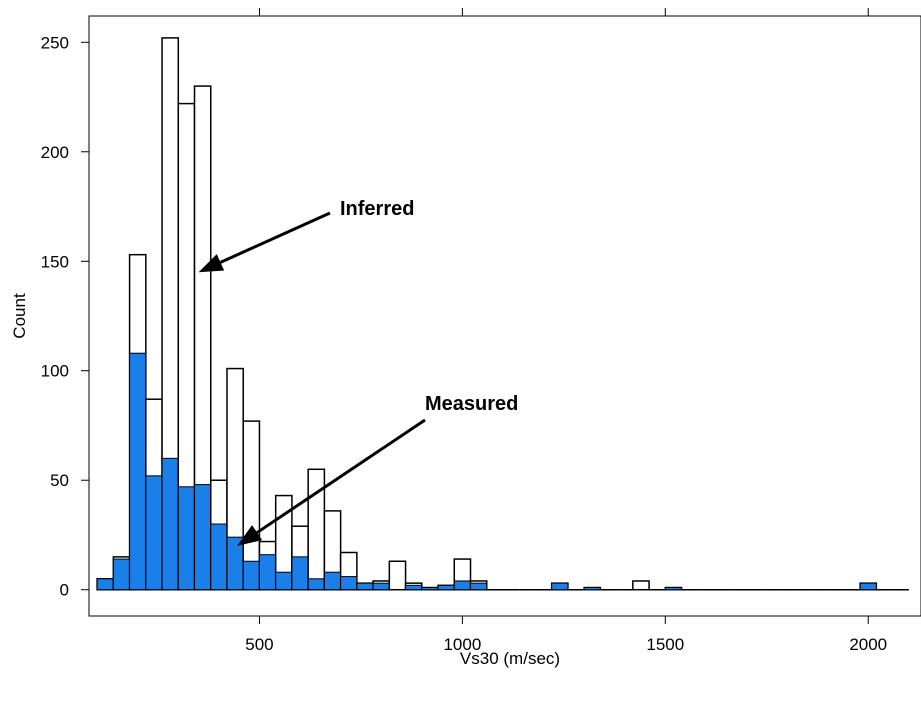  I want to click on x-axis-title: Vs30 (m/sec), so click(510, 658).